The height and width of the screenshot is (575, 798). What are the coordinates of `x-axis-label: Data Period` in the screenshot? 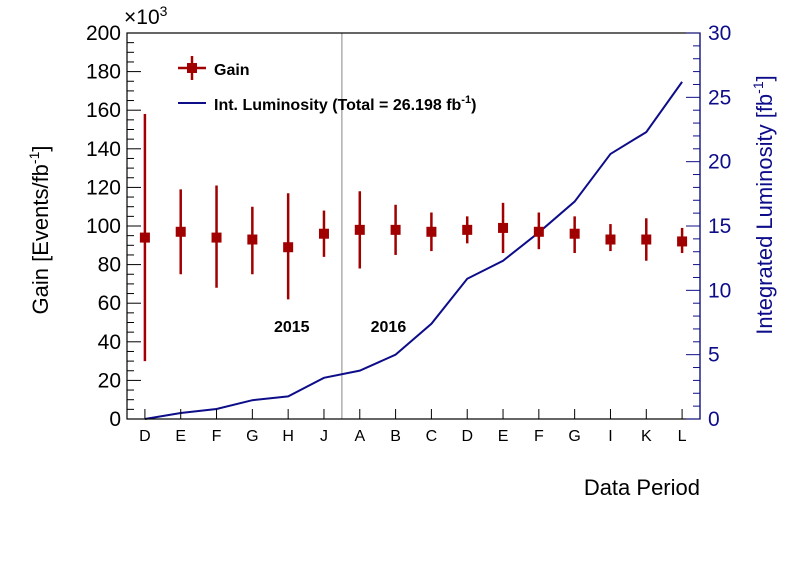 It's located at (642, 487).